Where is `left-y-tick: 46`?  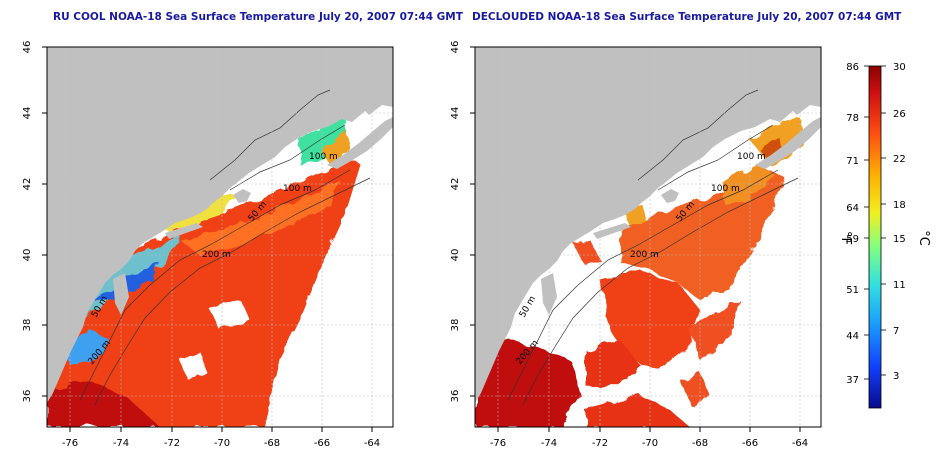
left-y-tick: 46 is located at coordinates (27, 47).